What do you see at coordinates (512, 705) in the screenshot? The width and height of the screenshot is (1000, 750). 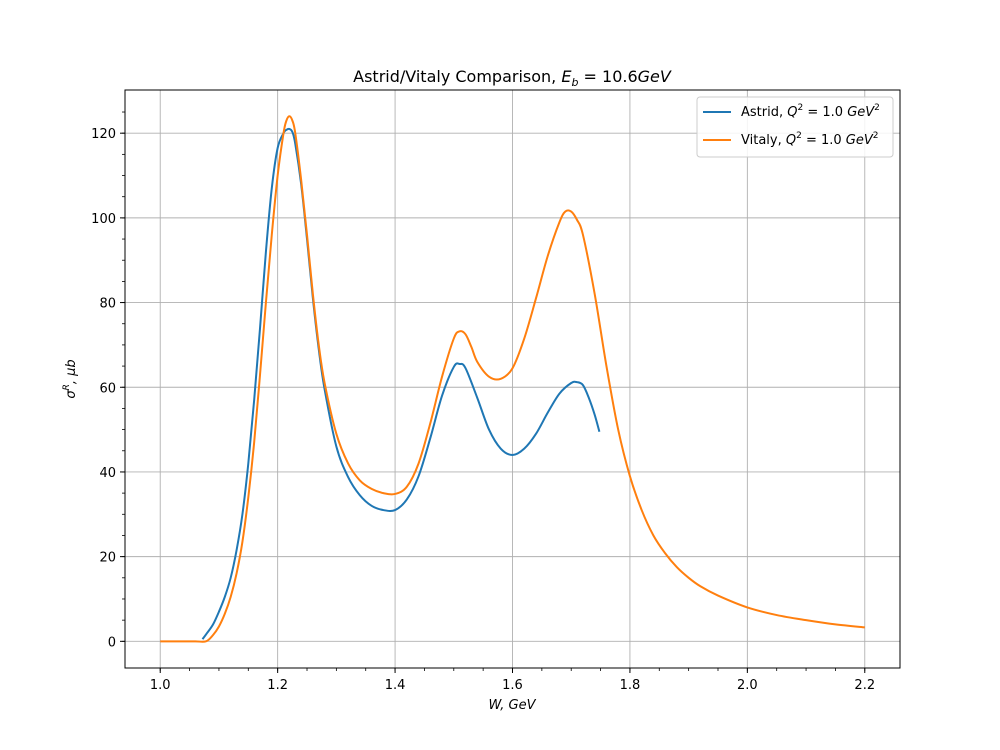 I see `x-axis-label: W, GeV` at bounding box center [512, 705].